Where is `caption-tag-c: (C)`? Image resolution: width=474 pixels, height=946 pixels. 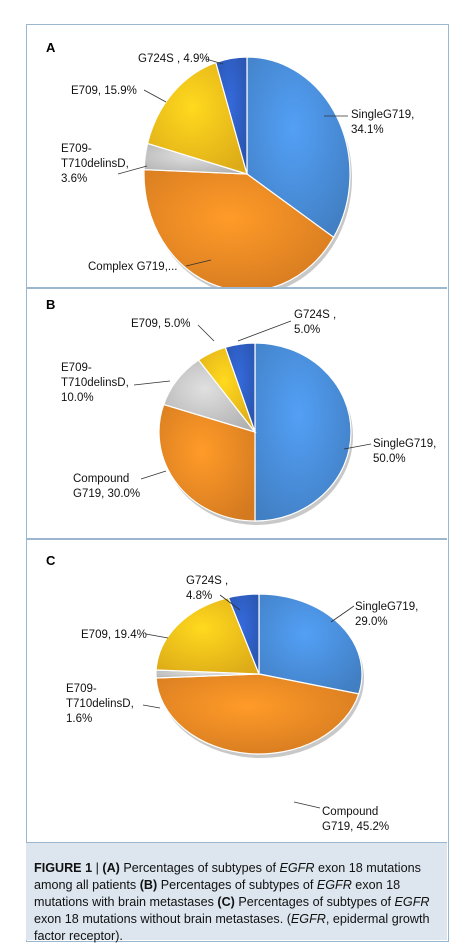
caption-tag-c: (C) is located at coordinates (226, 902).